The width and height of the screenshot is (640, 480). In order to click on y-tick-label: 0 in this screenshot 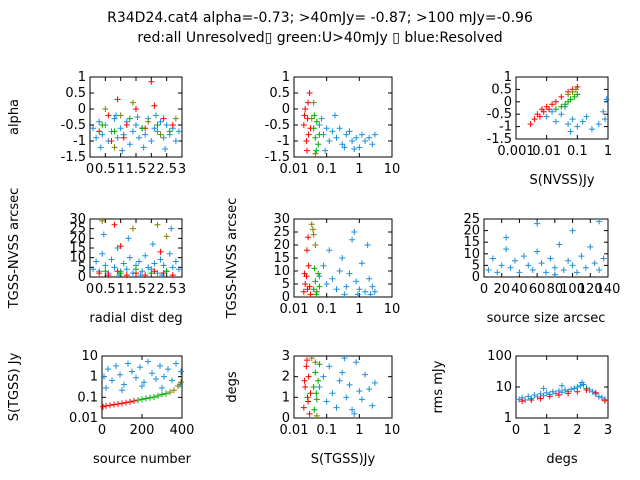, I will do `click(286, 297)`.